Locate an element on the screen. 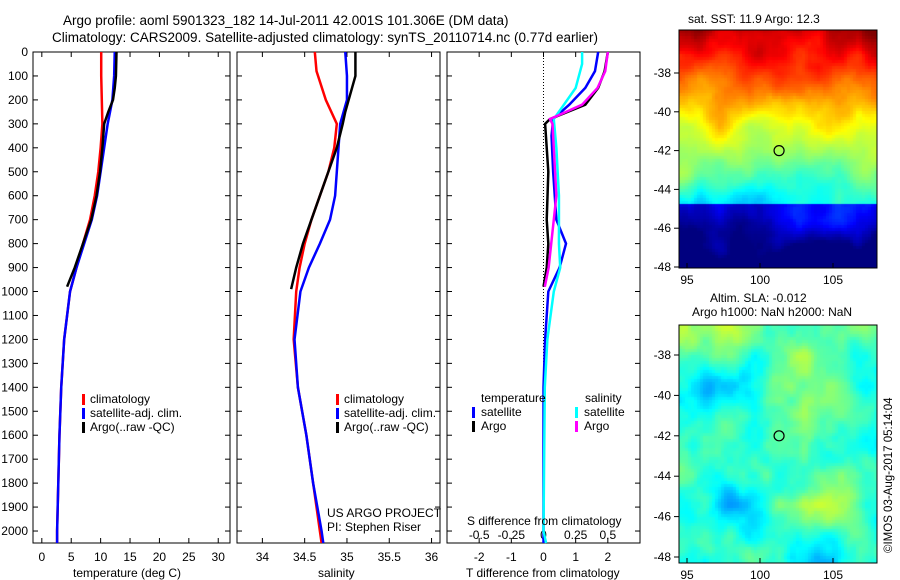  sal-xlabel: salinity is located at coordinates (336, 573).